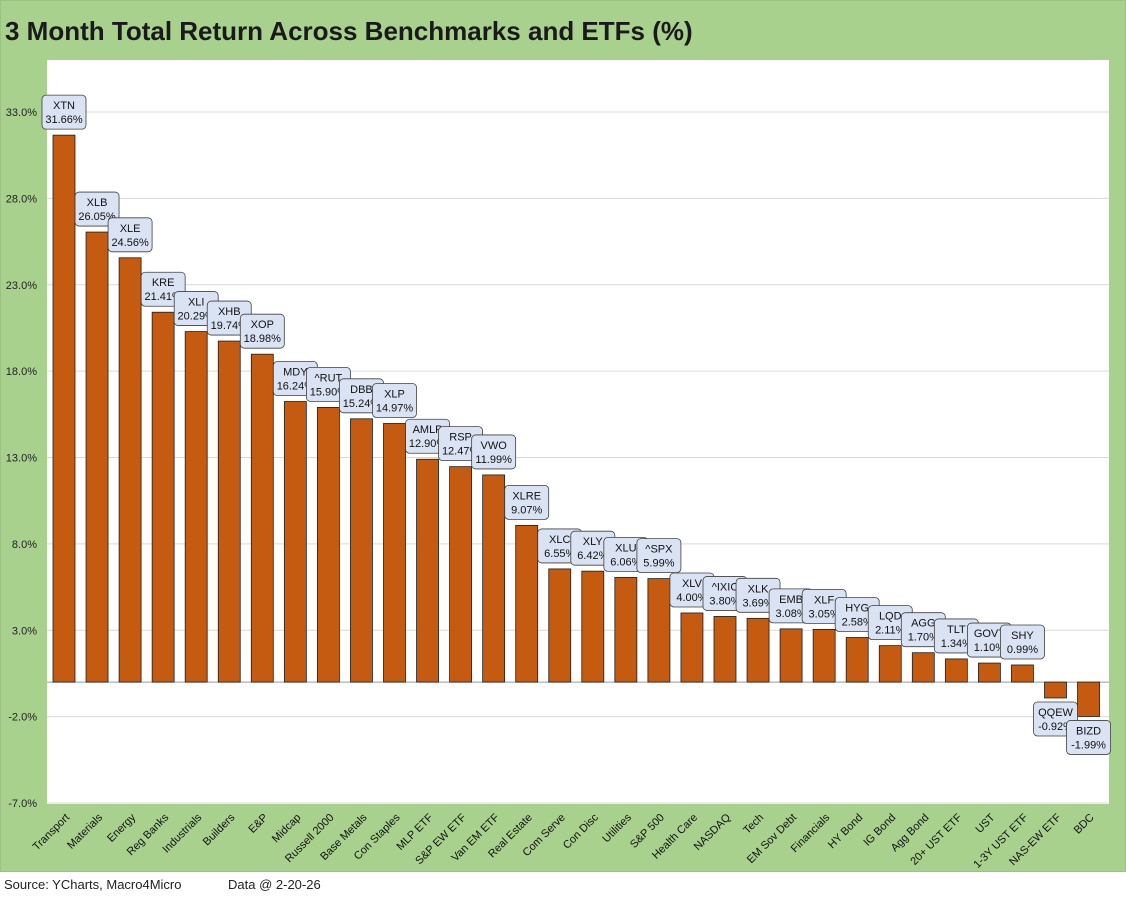 This screenshot has width=1126, height=897. I want to click on data-label-ticker: XTN, so click(64, 106).